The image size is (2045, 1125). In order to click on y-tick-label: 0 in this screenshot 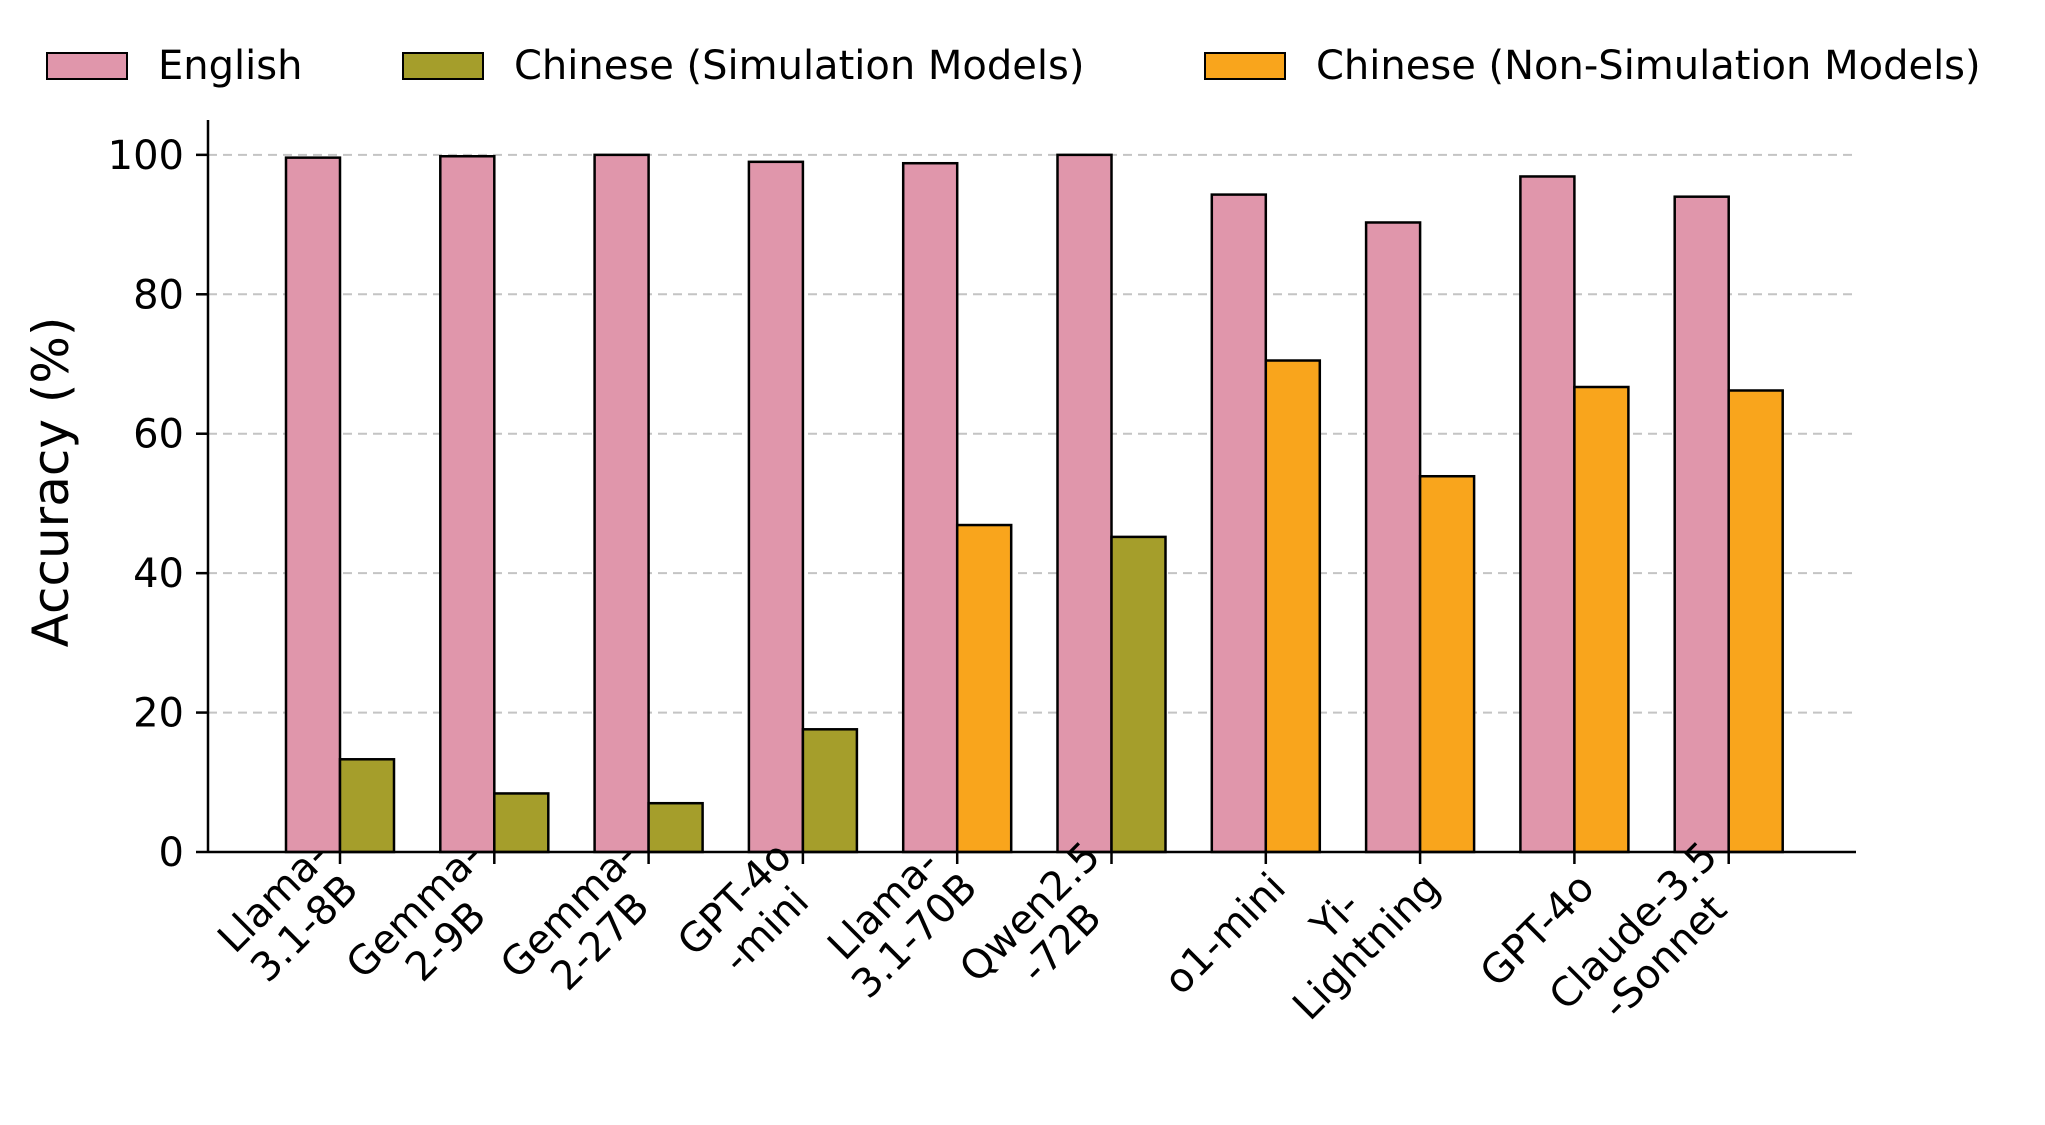, I will do `click(171, 853)`.